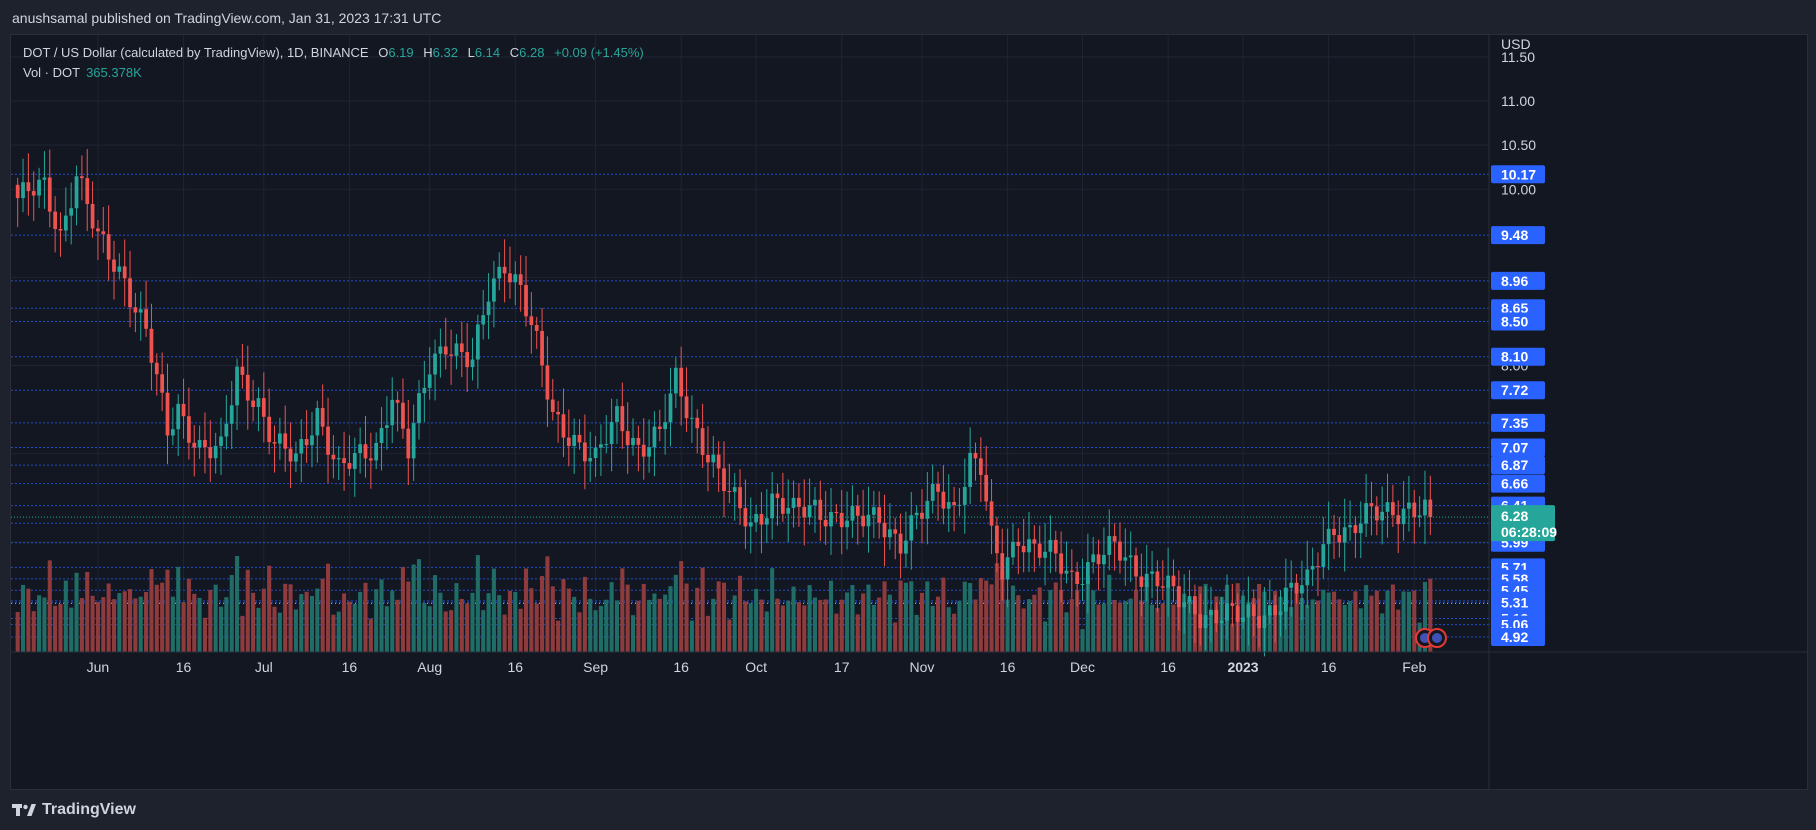 This screenshot has width=1816, height=830. What do you see at coordinates (842, 667) in the screenshot?
I see `x-tick-label: 17` at bounding box center [842, 667].